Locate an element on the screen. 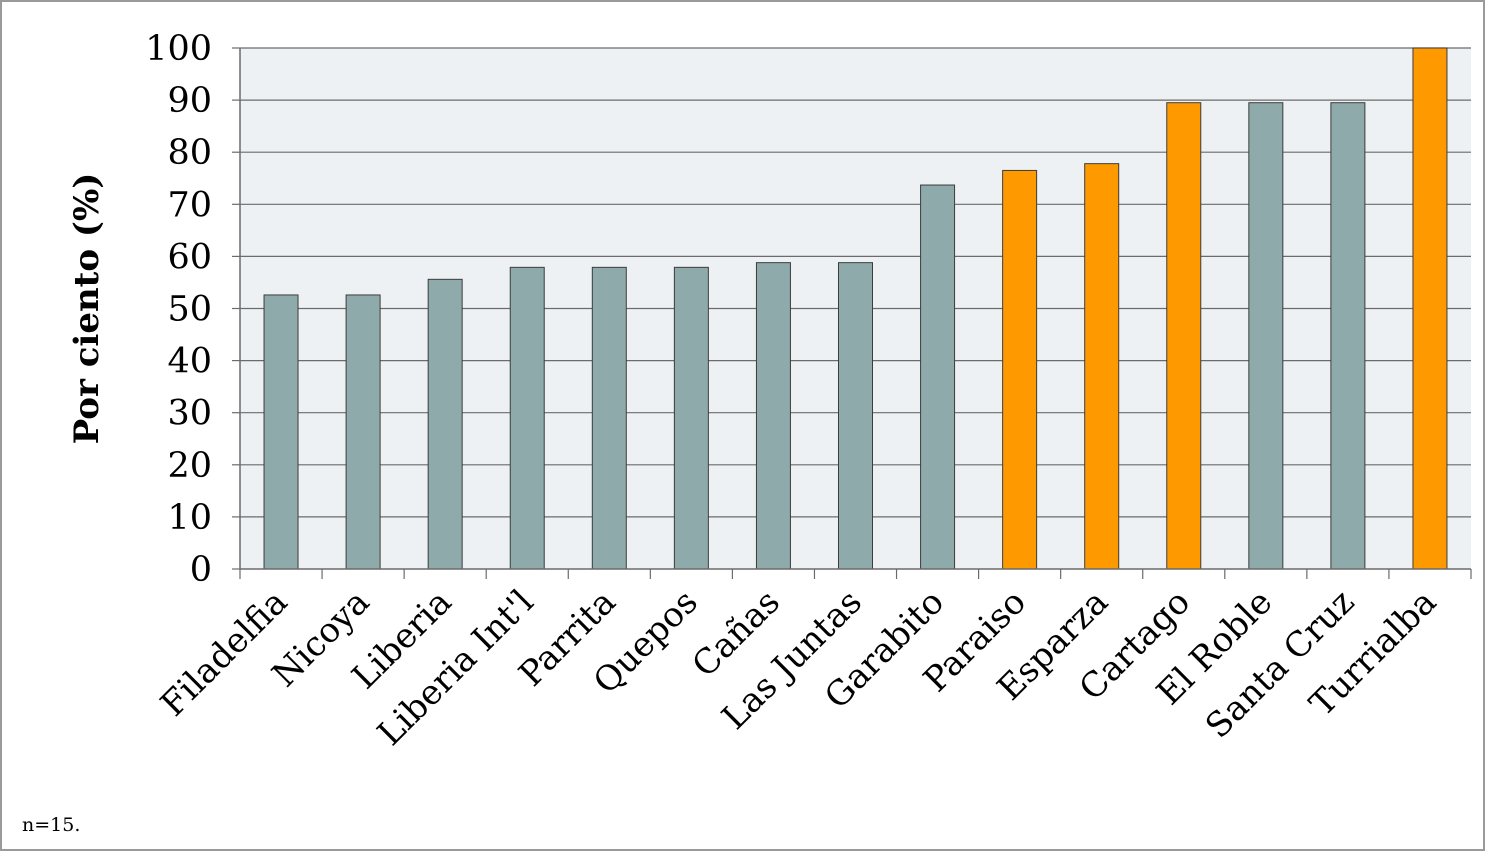  y-tick-labels: 0 10 20 30 40 50 60 70 80 90 100 is located at coordinates (178, 309).